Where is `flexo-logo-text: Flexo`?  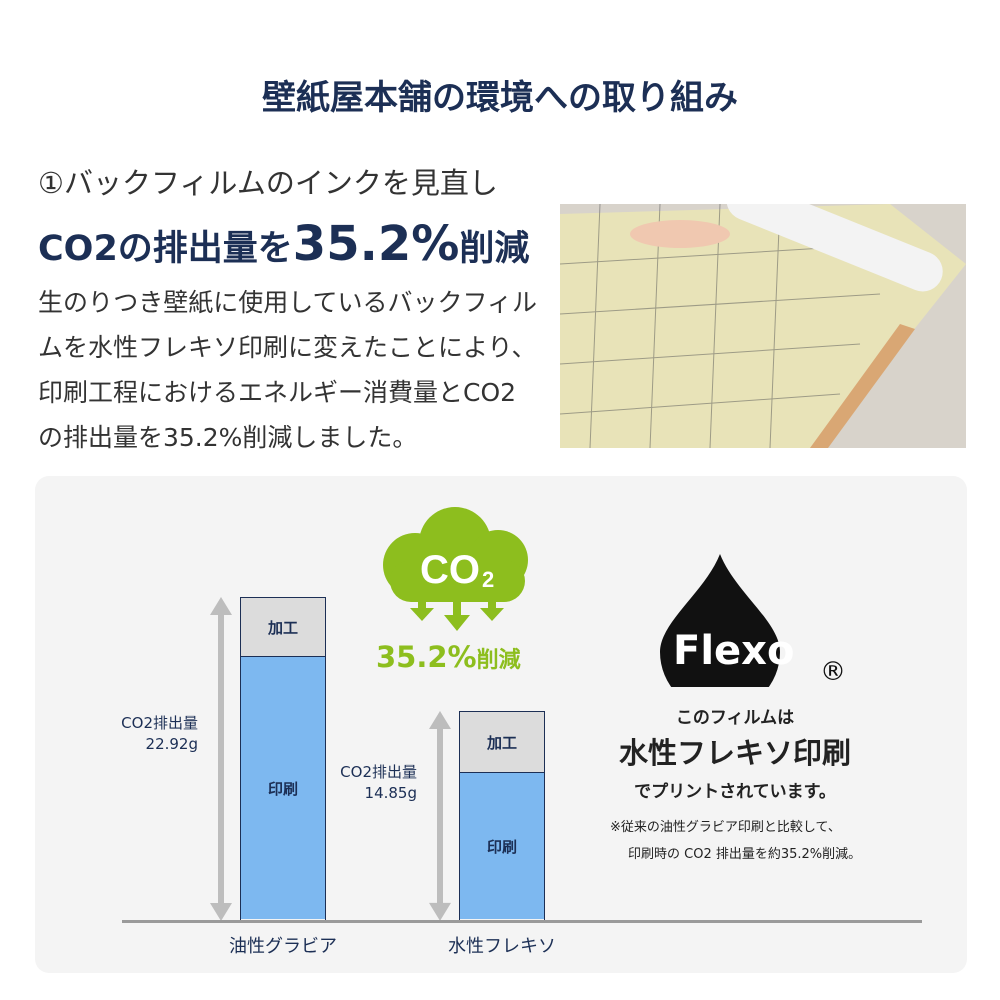 flexo-logo-text: Flexo is located at coordinates (733, 651).